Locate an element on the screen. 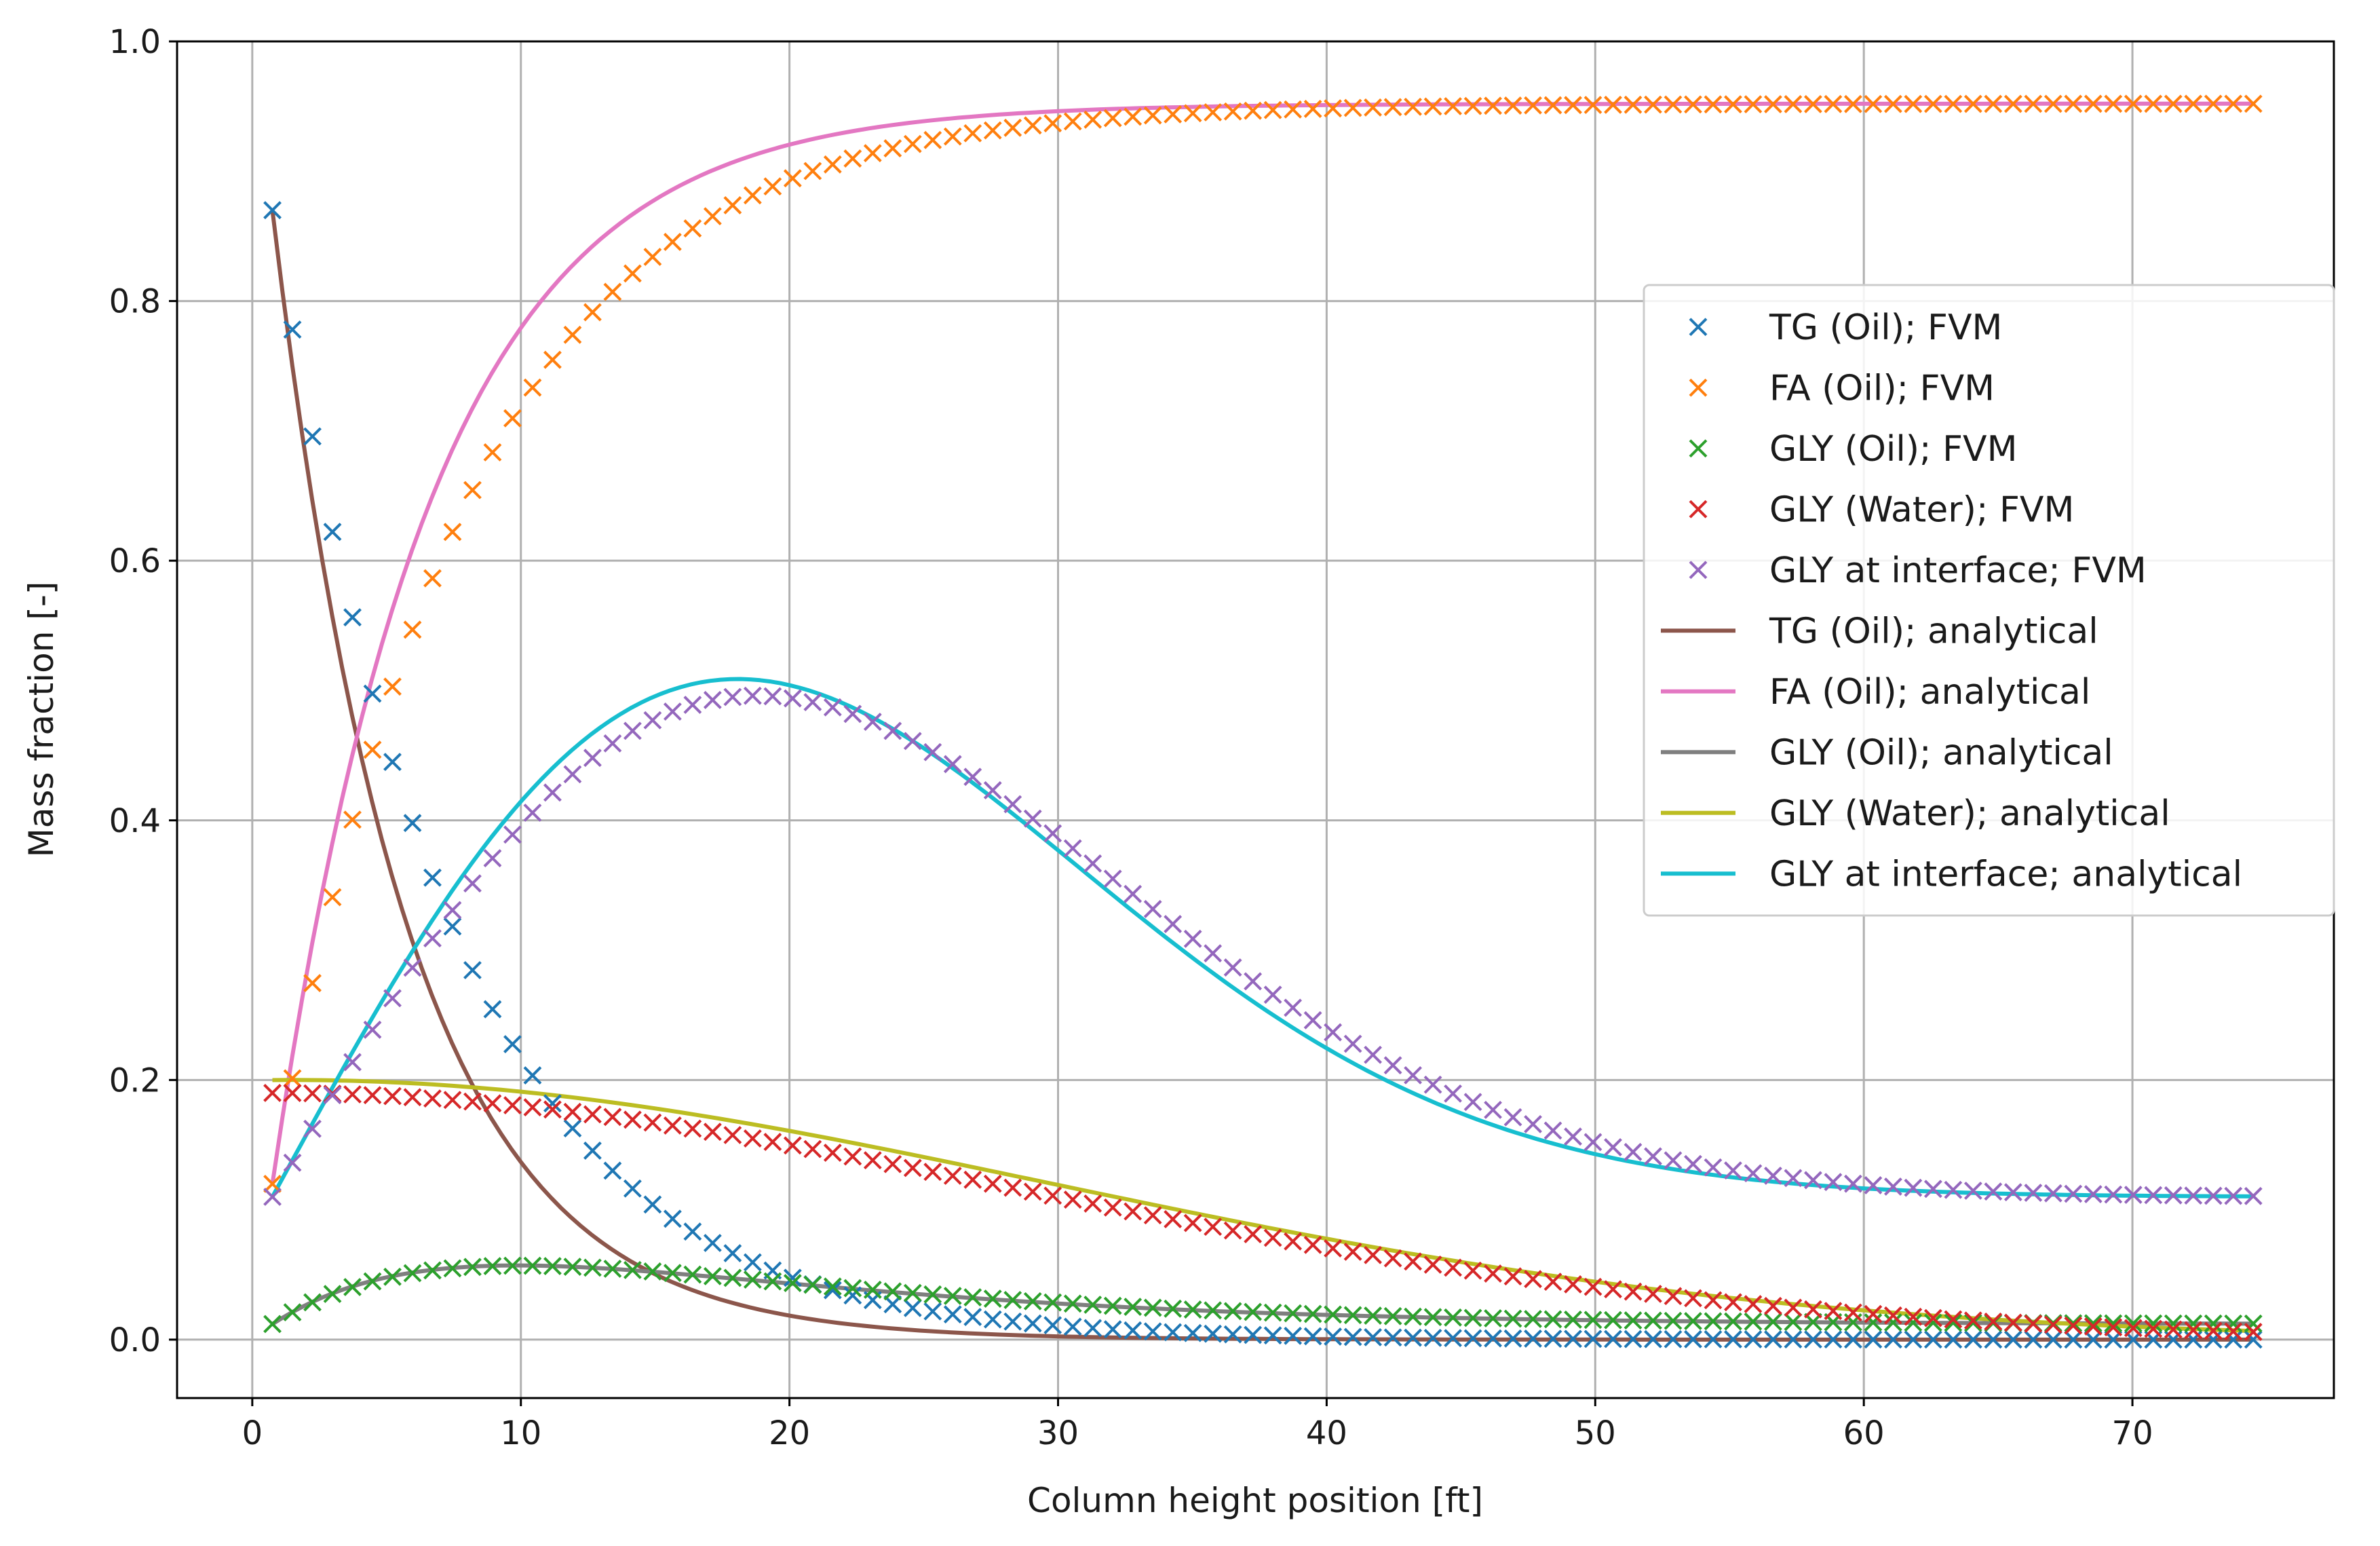  x-tick-label: 20 is located at coordinates (790, 1433).